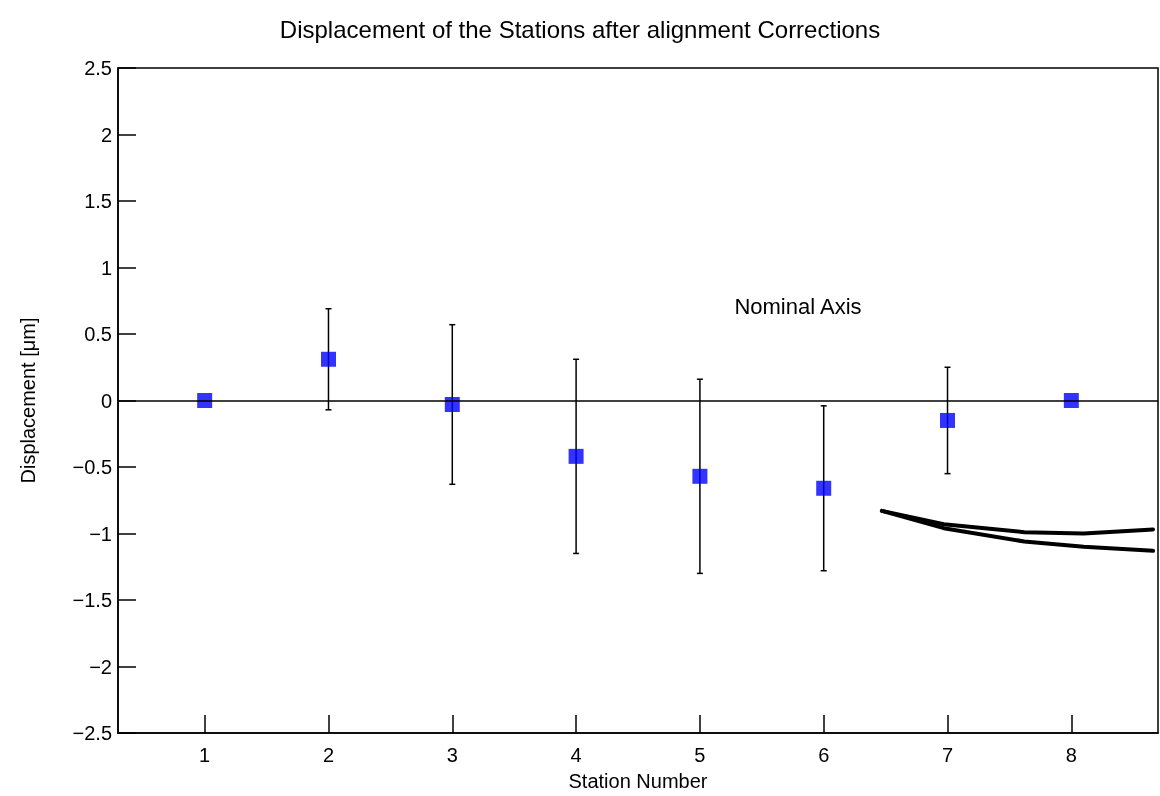  What do you see at coordinates (452, 755) in the screenshot?
I see `x-tick-label: 3` at bounding box center [452, 755].